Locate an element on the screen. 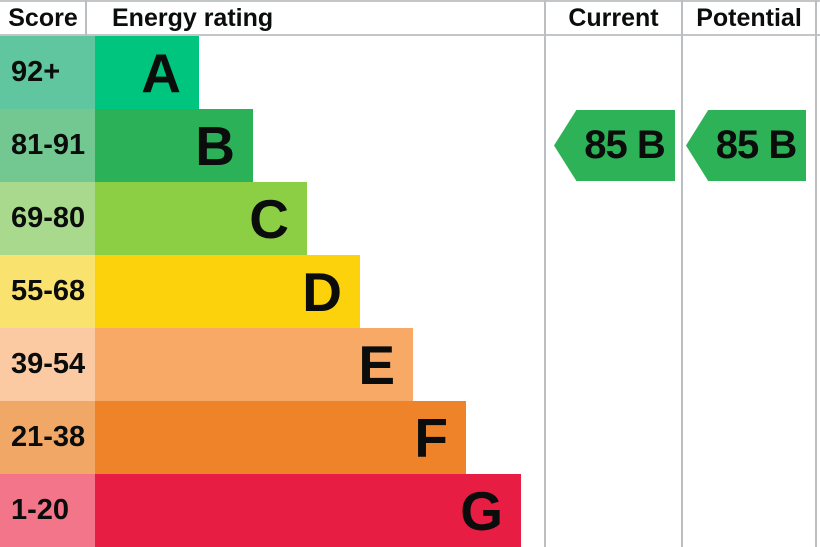  band-bar-e: E is located at coordinates (254, 364).